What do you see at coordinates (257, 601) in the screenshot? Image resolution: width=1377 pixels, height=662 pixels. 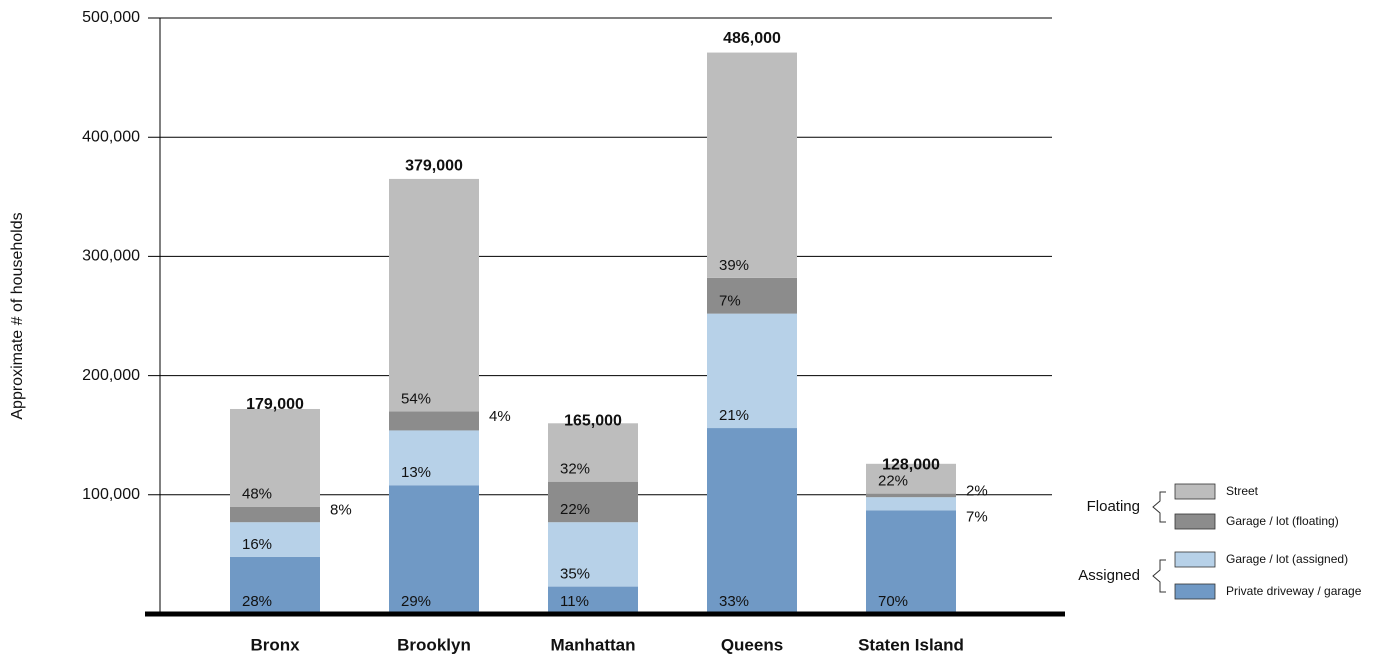 I see `segment-label: 28%` at bounding box center [257, 601].